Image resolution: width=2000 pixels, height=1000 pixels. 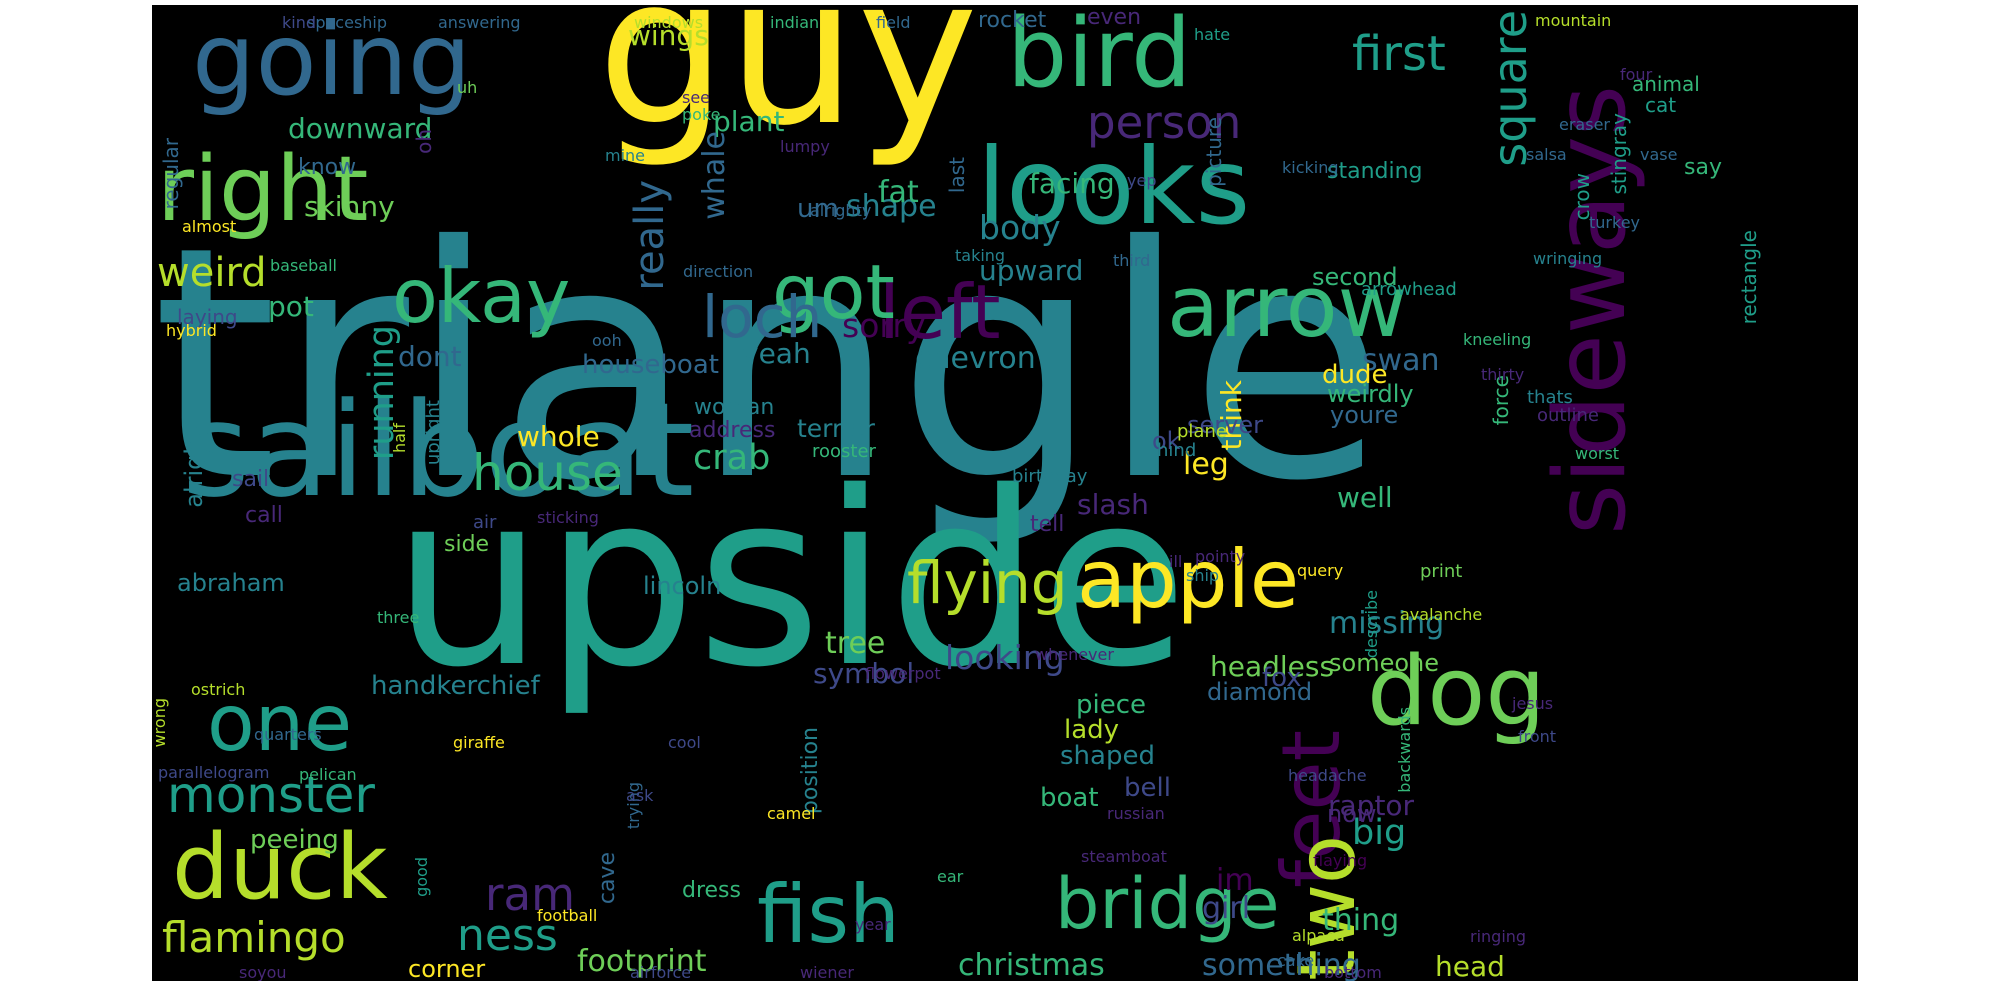 What do you see at coordinates (299, 22) in the screenshot?
I see `word-kind: kind` at bounding box center [299, 22].